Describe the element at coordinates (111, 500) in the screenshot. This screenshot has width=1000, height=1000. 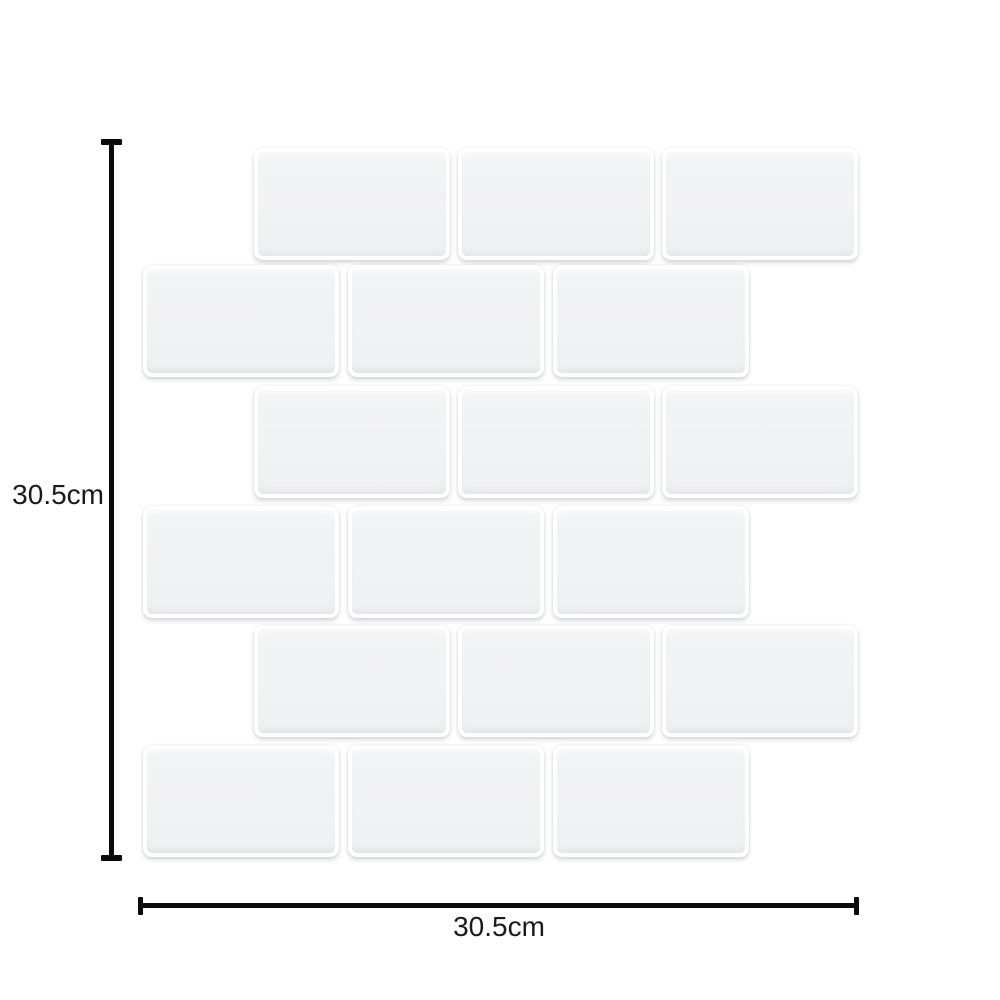
I see `height-dimension-line` at that location.